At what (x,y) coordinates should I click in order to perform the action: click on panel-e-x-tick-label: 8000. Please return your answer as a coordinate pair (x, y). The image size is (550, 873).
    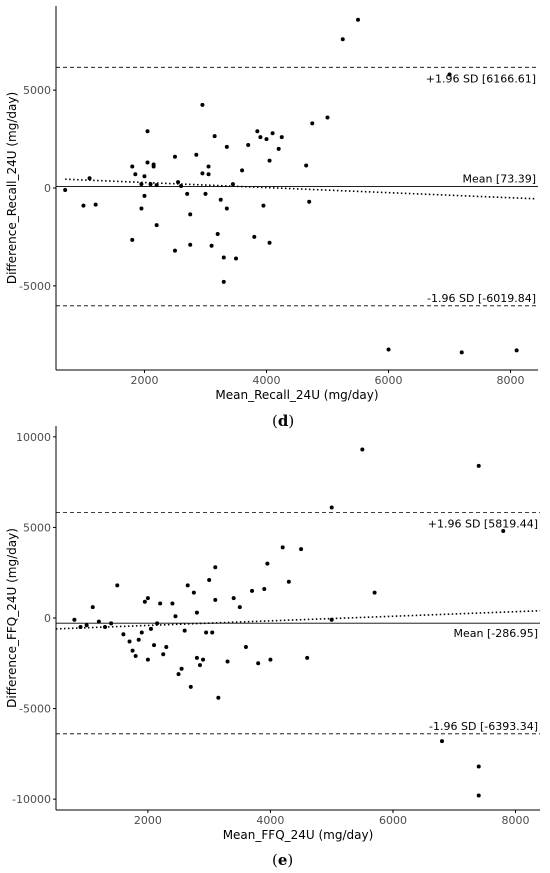
    Looking at the image, I should click on (515, 820).